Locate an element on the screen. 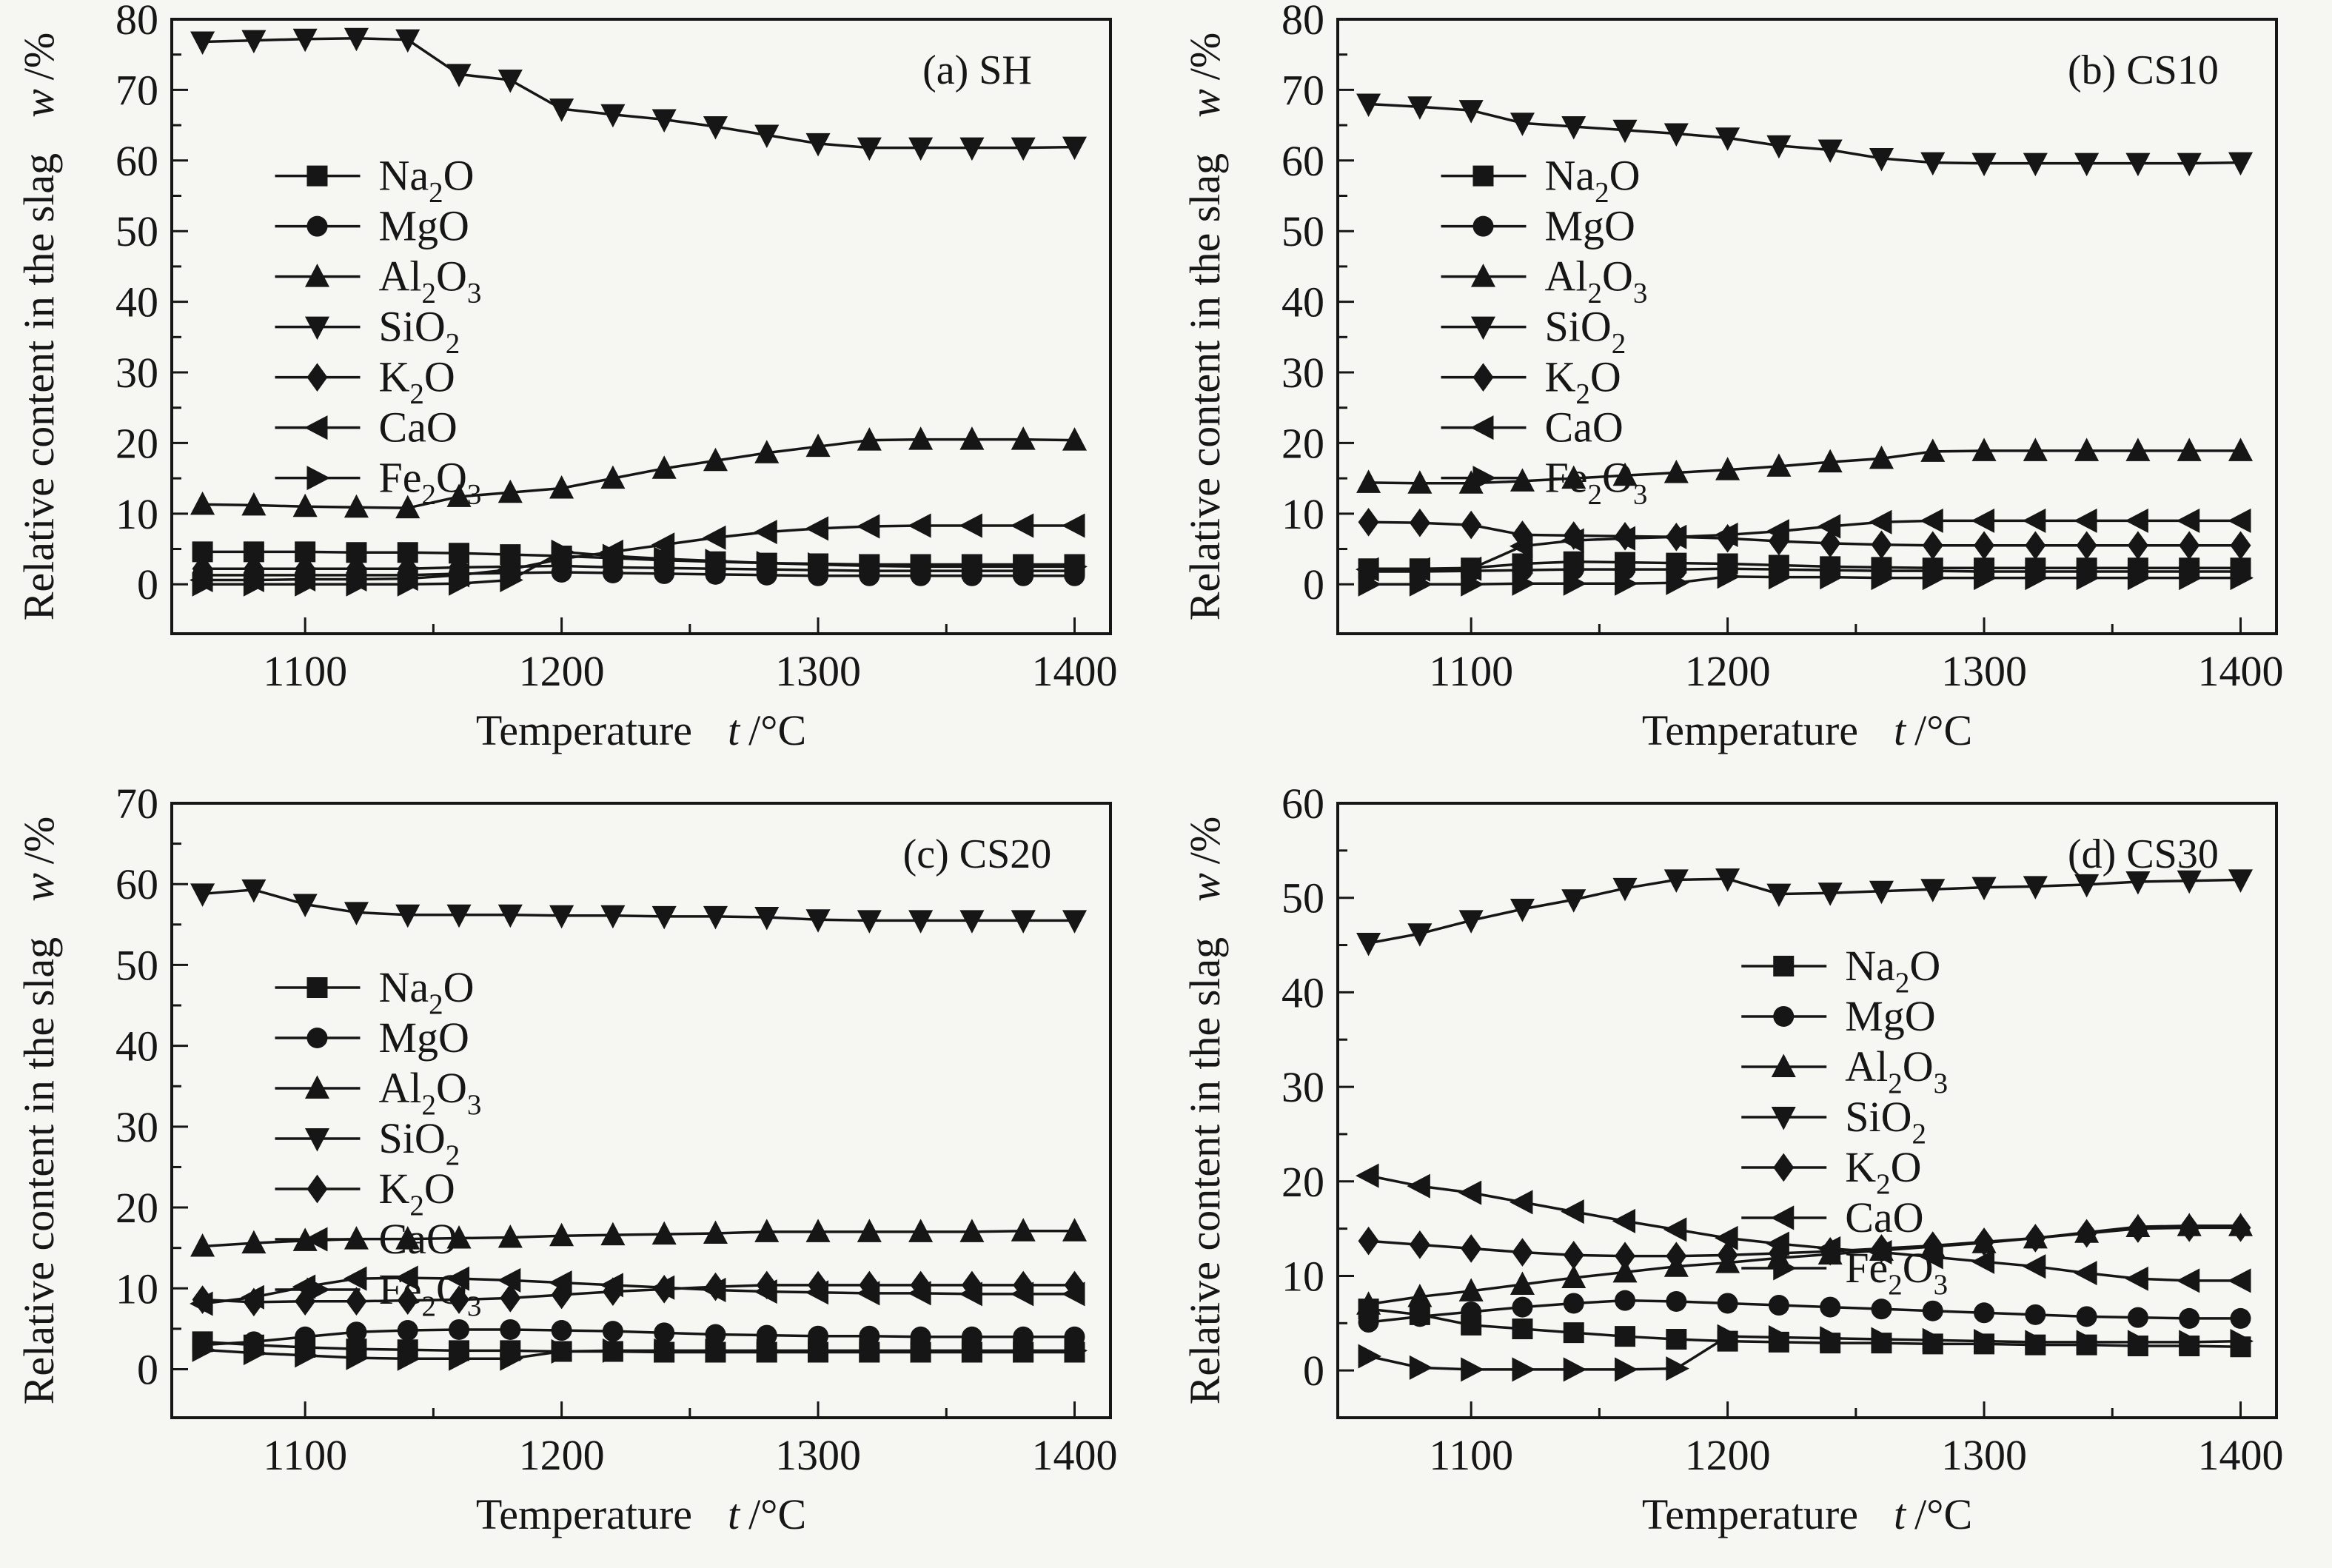 The image size is (2332, 1568). panel-label: (d) CS30 is located at coordinates (2143, 854).